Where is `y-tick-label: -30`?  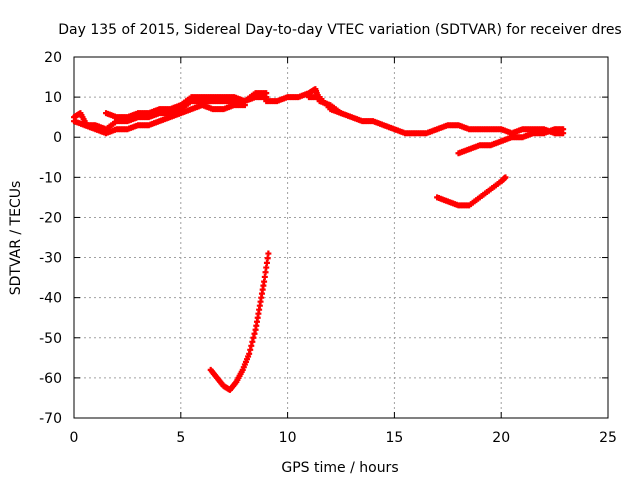 y-tick-label: -30 is located at coordinates (50, 259).